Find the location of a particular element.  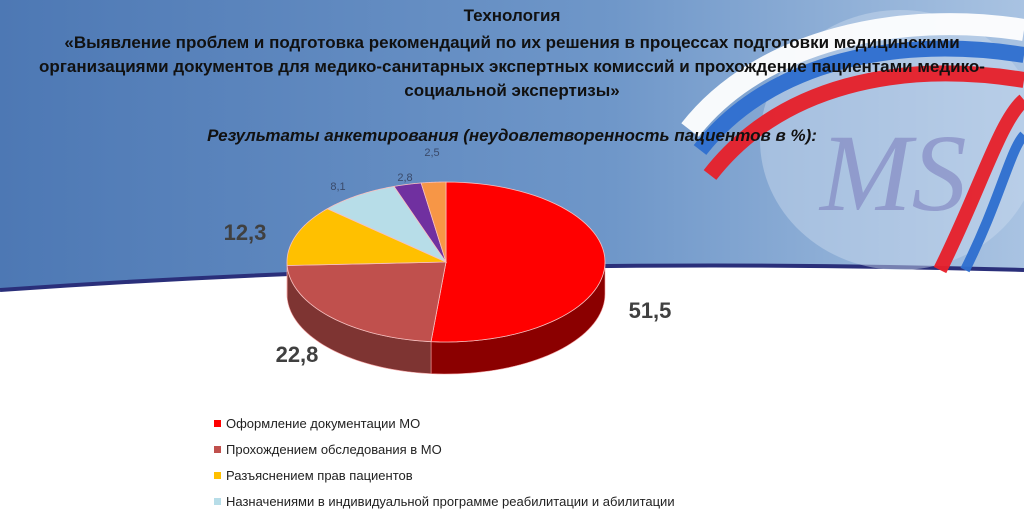

legend-item: Разъяснением прав пациентов is located at coordinates (444, 475).